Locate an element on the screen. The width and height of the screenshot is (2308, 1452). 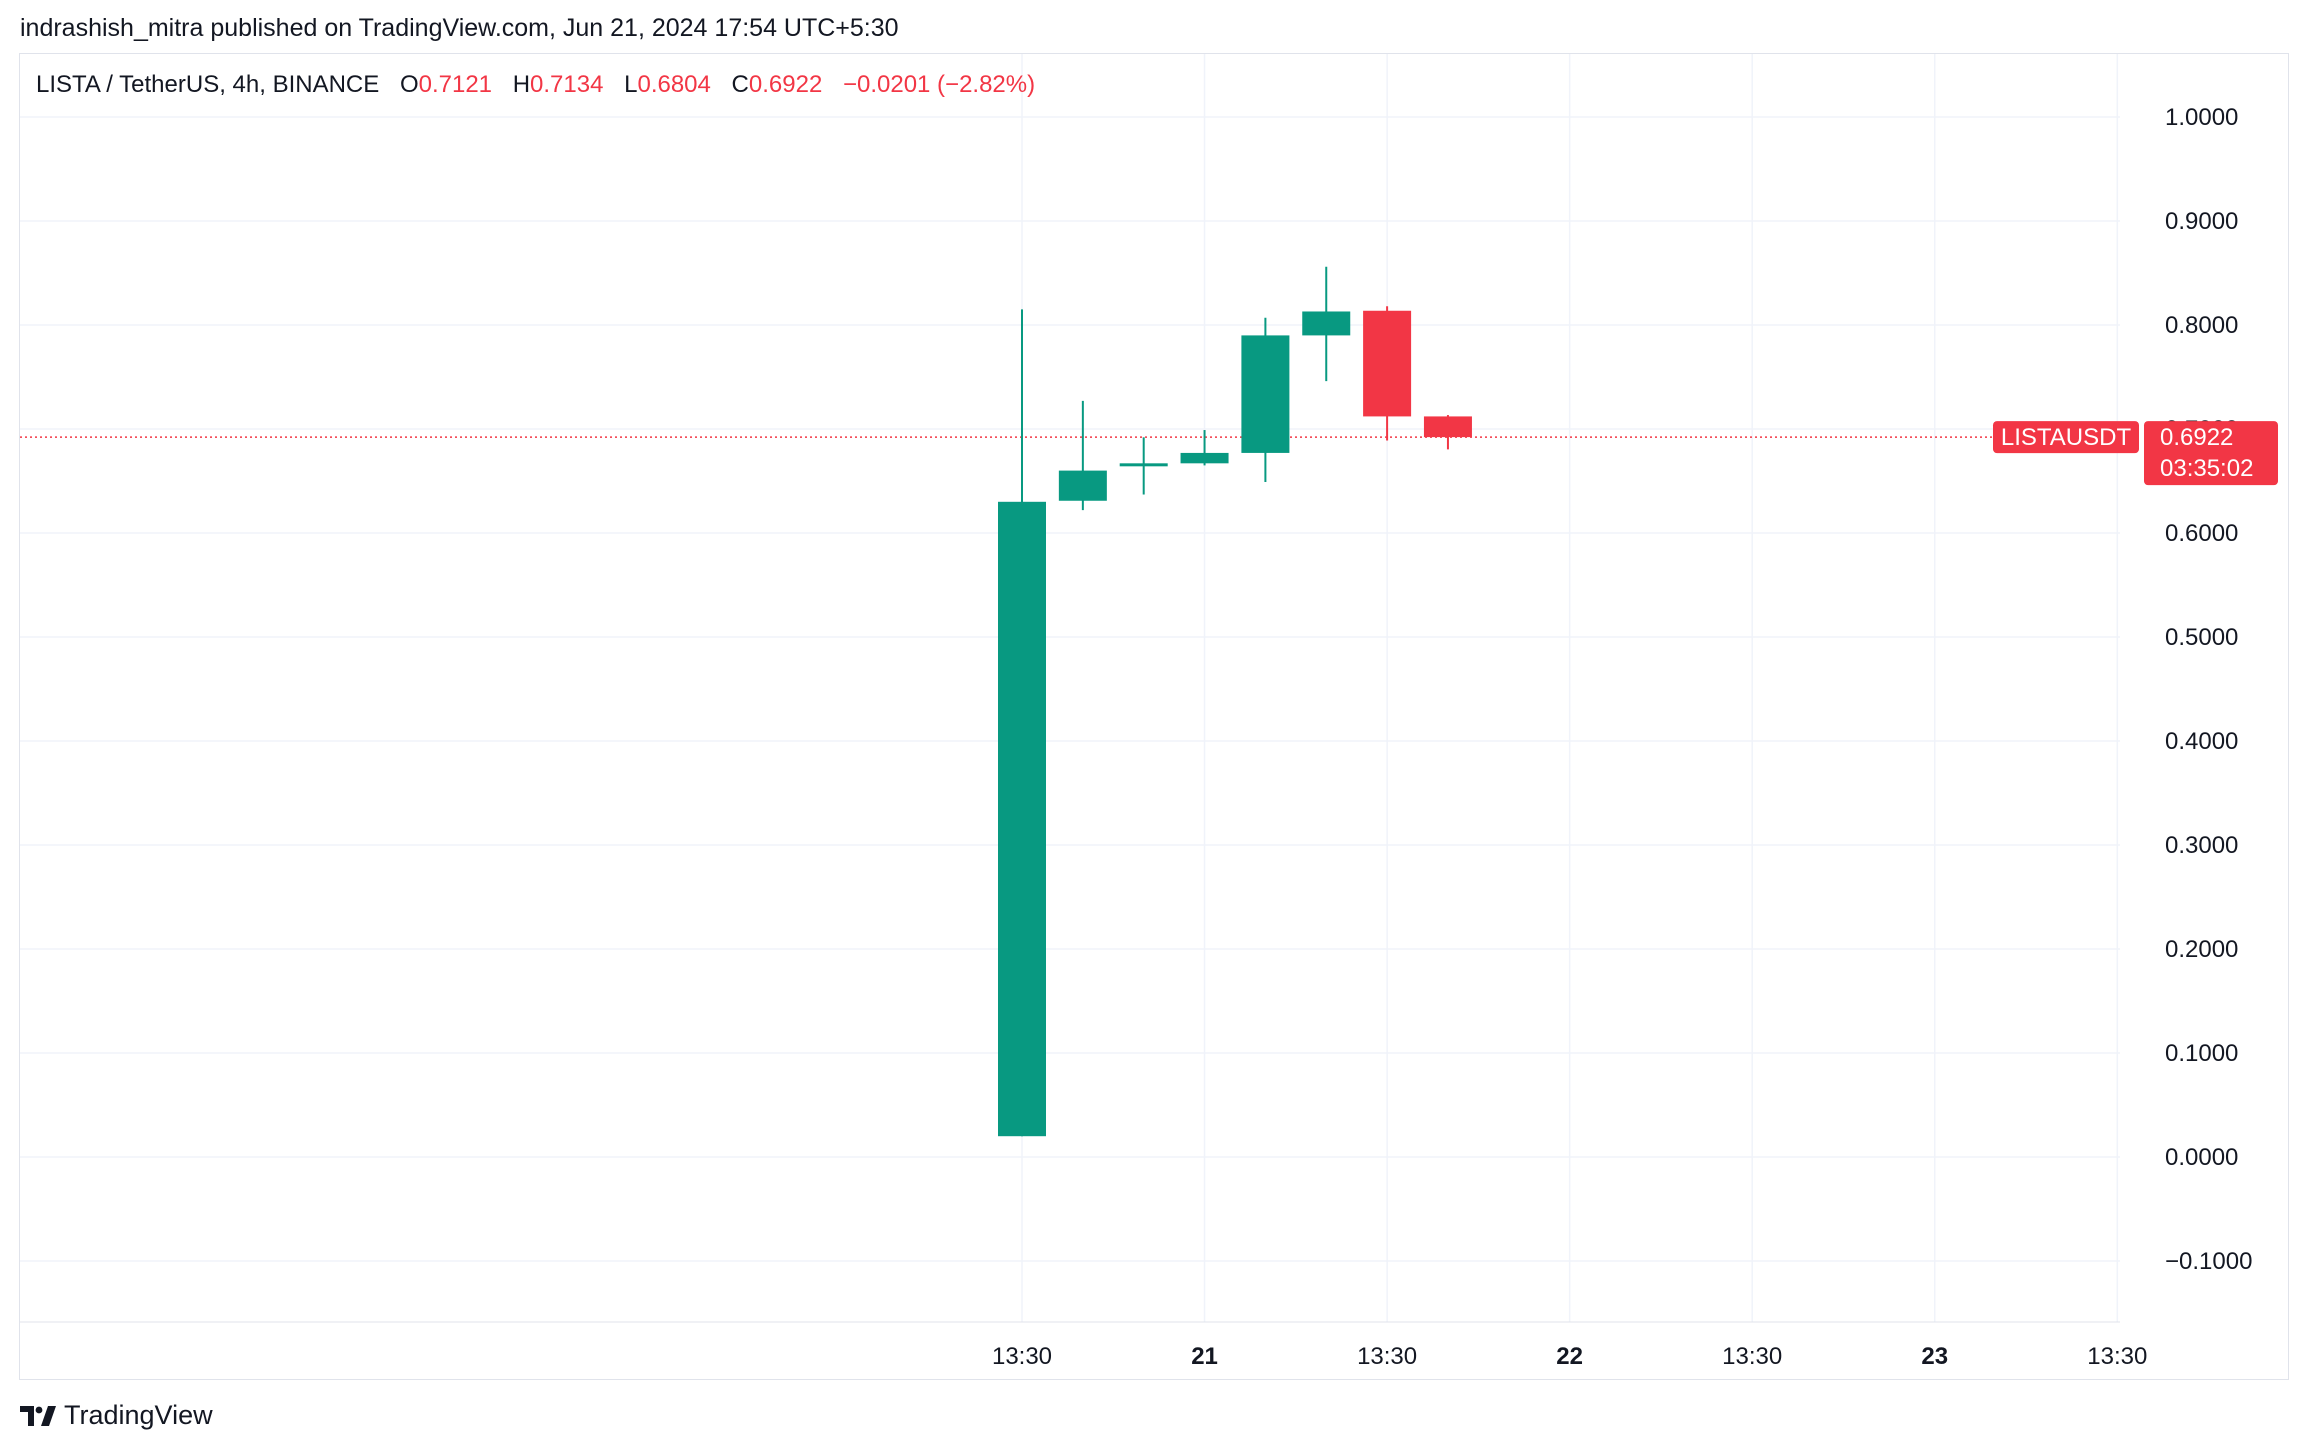
price-tag-countdown: 03:35:02 is located at coordinates (2206, 468).